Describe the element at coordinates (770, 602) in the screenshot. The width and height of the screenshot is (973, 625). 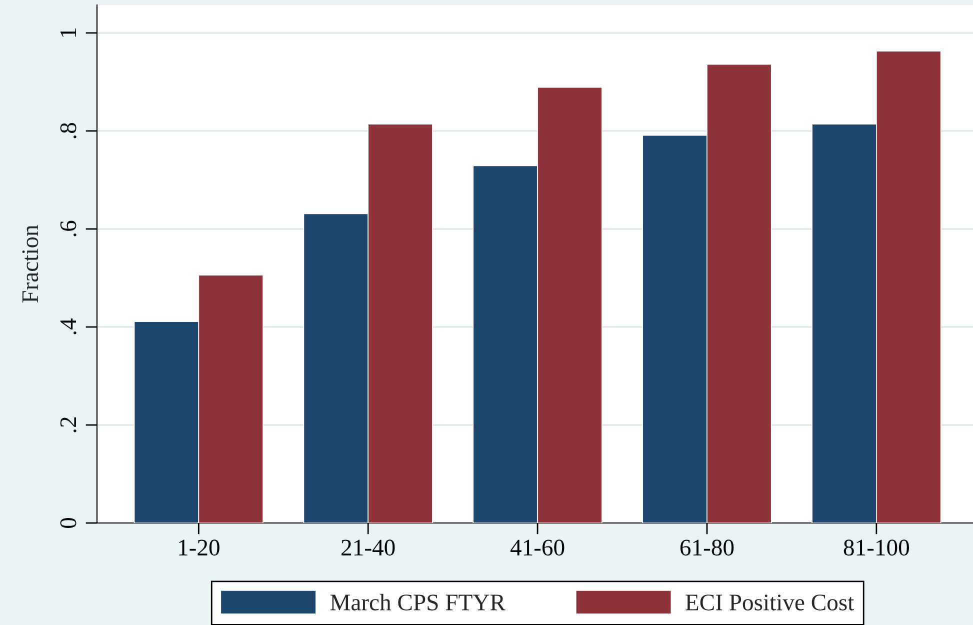
I see `legend-label: ECI Positive Cost` at that location.